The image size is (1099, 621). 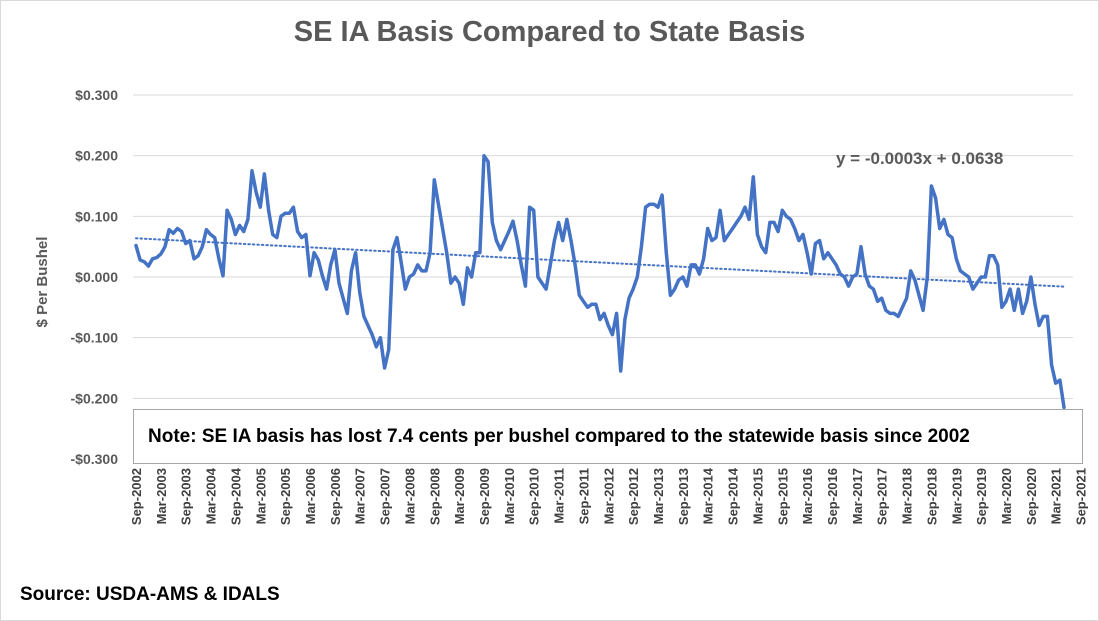 What do you see at coordinates (857, 496) in the screenshot?
I see `x-tick-label: Mar-2017` at bounding box center [857, 496].